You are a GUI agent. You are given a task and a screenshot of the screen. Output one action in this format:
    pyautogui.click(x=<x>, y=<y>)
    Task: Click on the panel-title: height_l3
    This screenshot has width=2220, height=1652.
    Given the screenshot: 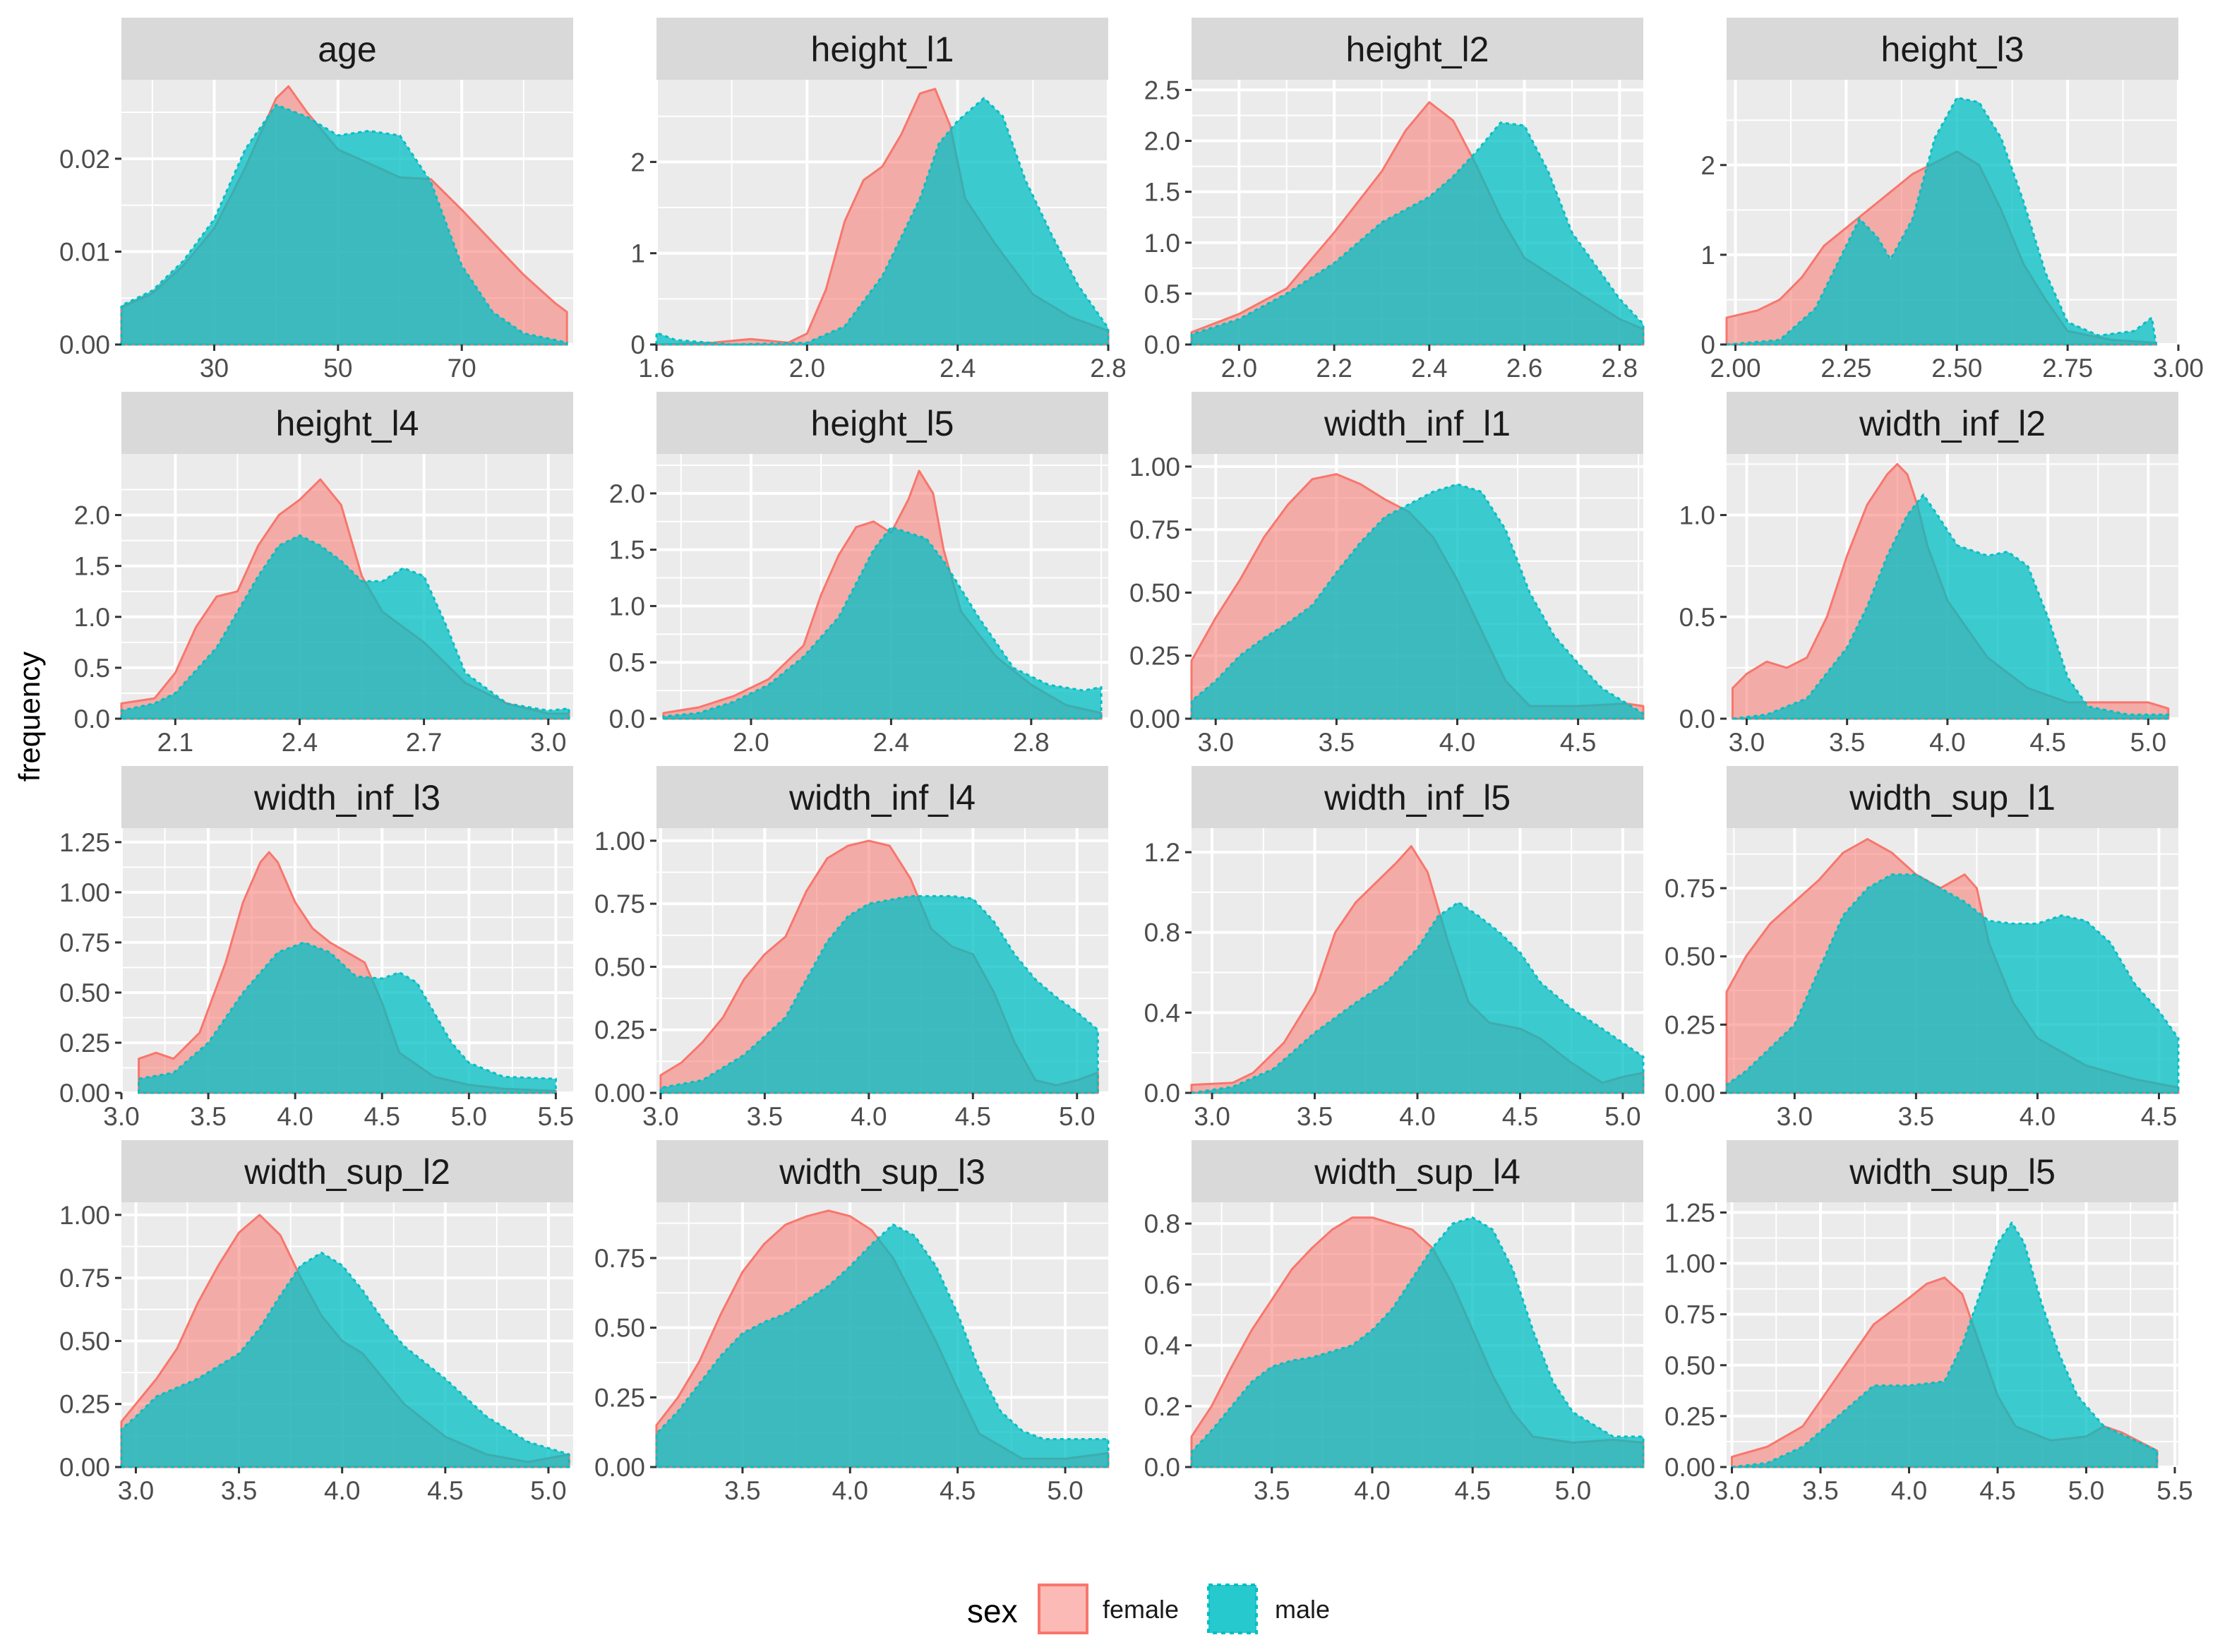 What is the action you would take?
    pyautogui.click(x=1953, y=49)
    